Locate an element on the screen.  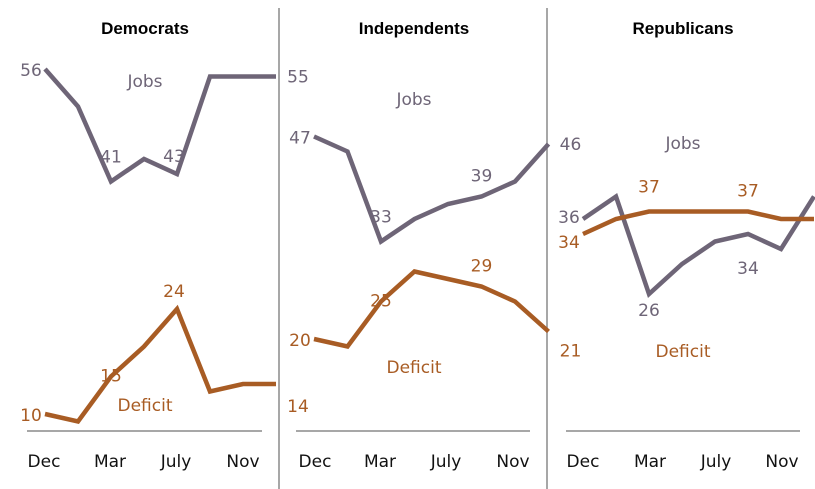
data-label-deficit: 29 is located at coordinates (482, 267).